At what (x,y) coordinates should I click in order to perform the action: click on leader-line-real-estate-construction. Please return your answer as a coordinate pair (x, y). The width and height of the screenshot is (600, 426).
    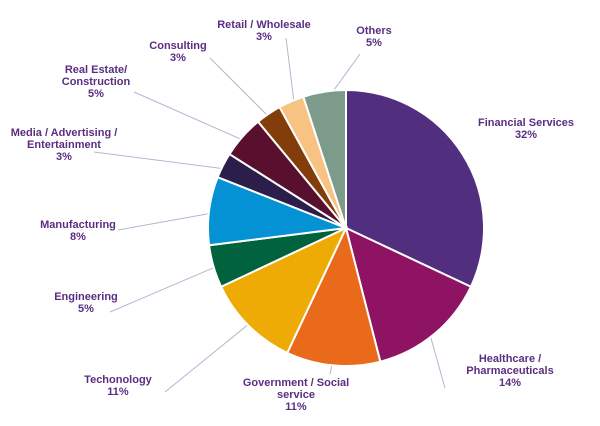
    Looking at the image, I should click on (191, 117).